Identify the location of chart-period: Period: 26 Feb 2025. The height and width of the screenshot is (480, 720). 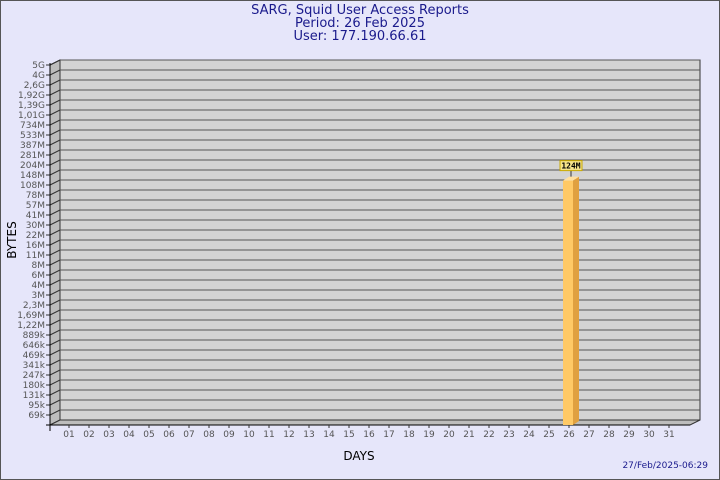
(360, 23).